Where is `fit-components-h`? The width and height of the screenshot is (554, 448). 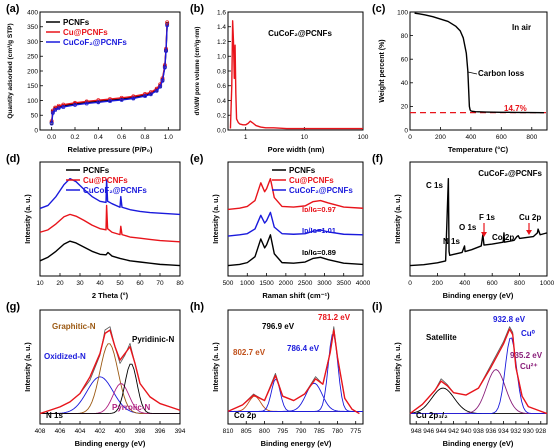
fit-components-h is located at coordinates (295, 373).